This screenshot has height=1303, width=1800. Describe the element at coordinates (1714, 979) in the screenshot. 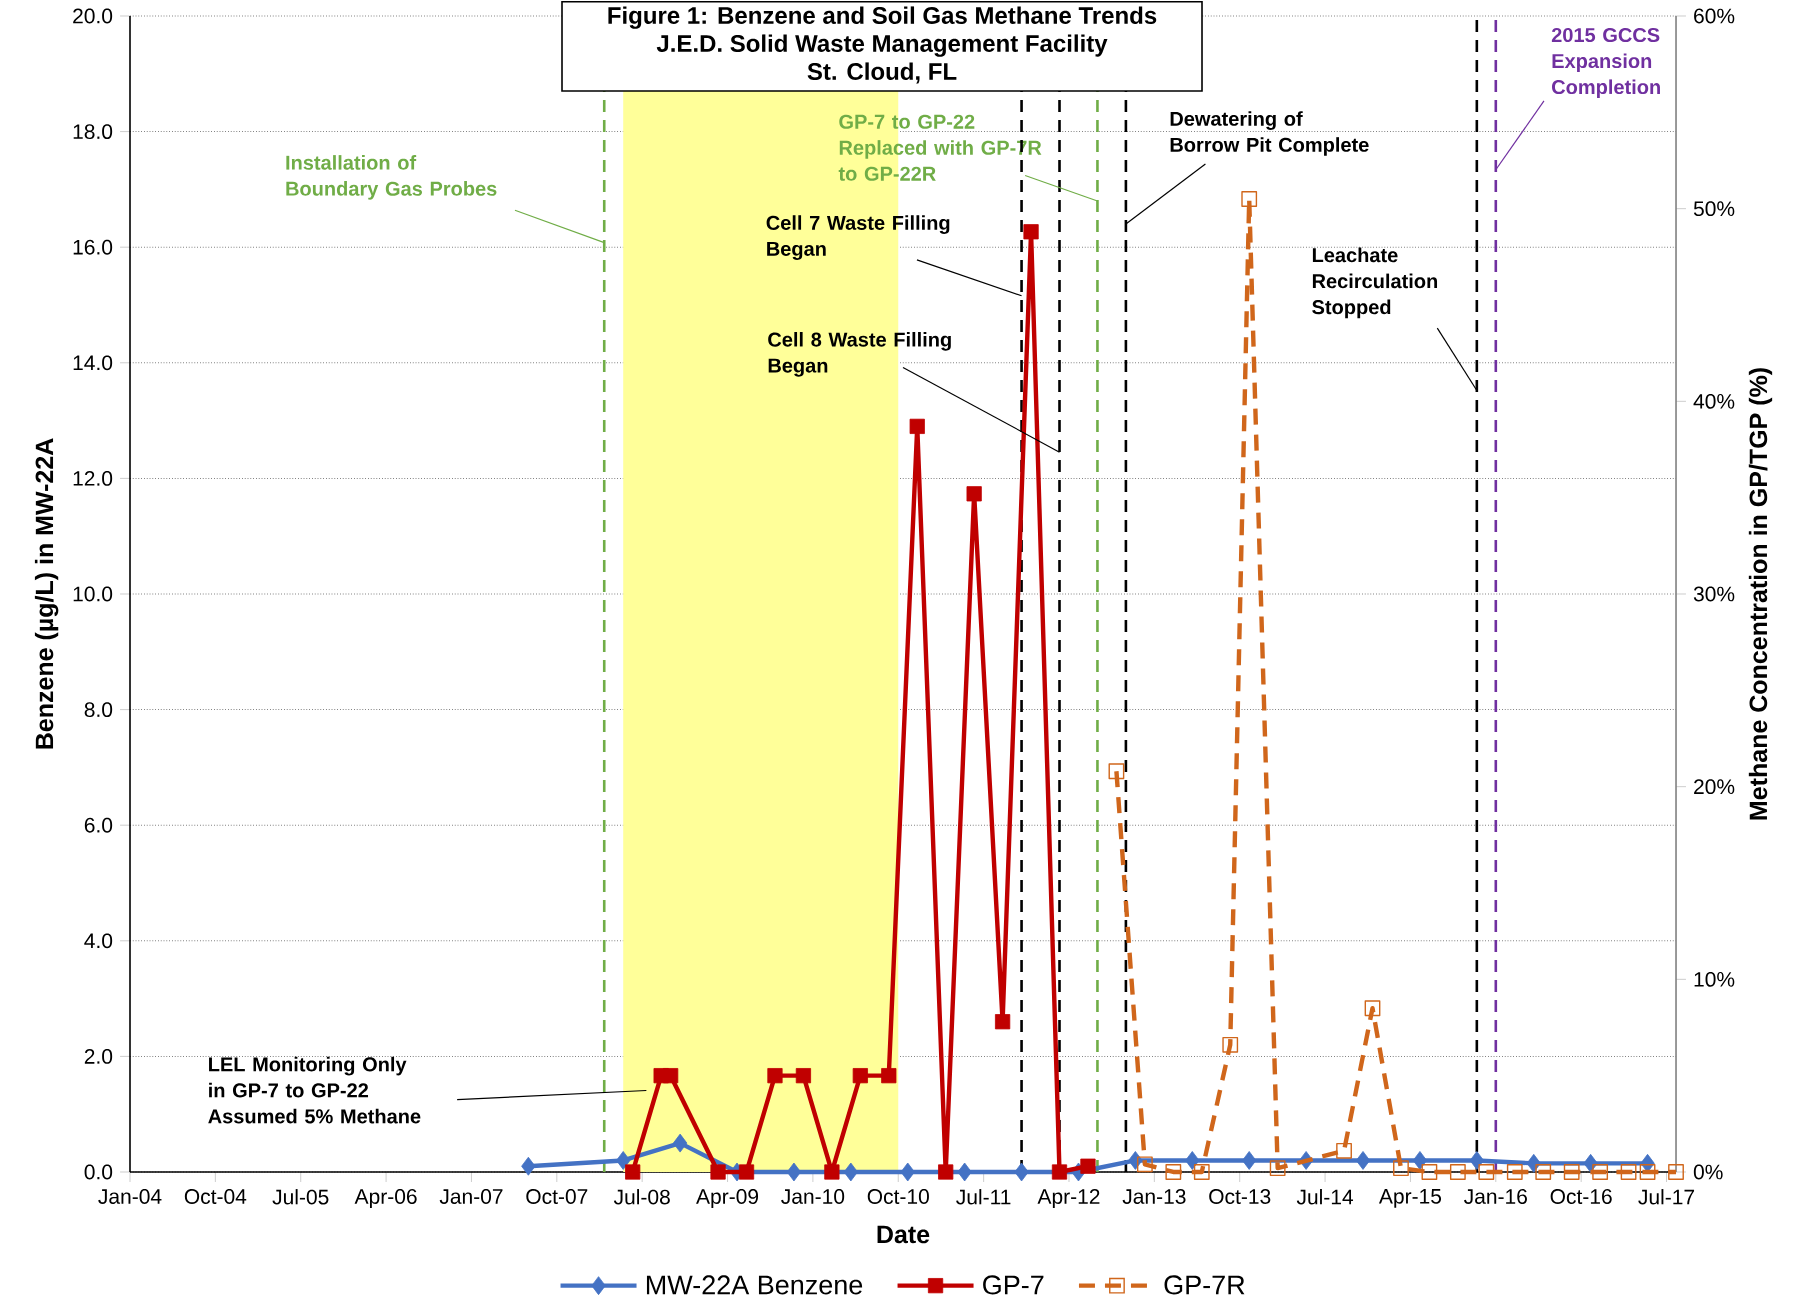

I see `y2-tick-label: 10%` at that location.